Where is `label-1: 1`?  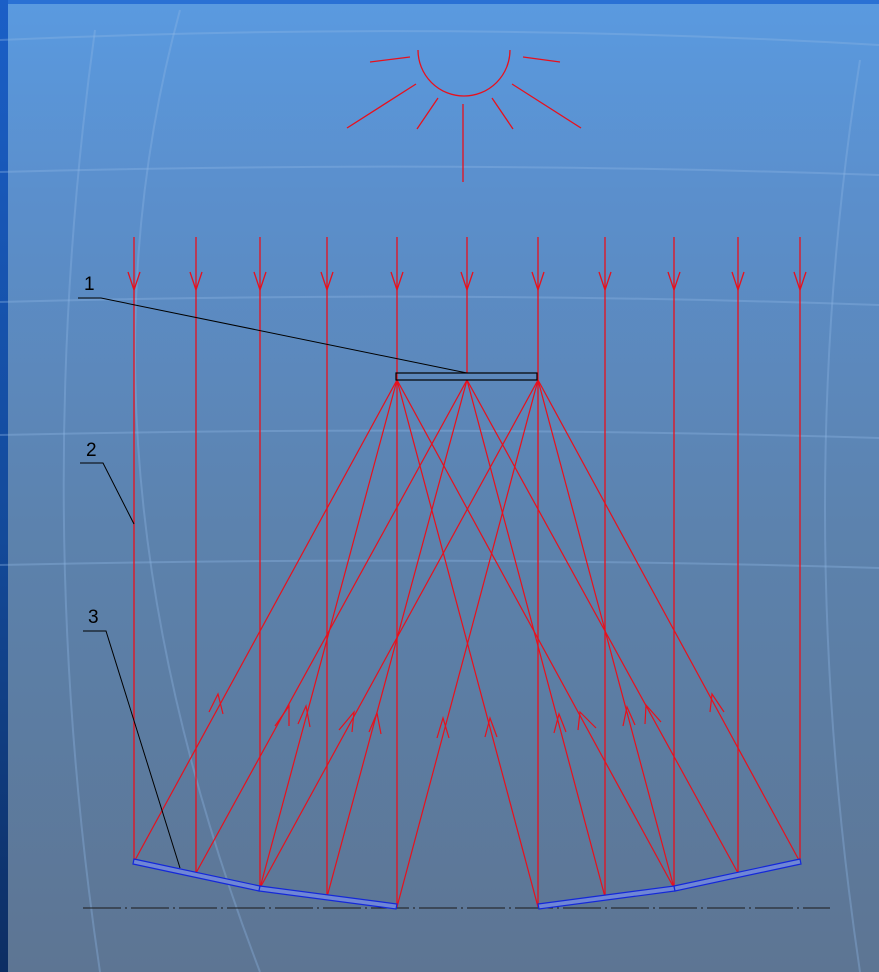 label-1: 1 is located at coordinates (89, 284).